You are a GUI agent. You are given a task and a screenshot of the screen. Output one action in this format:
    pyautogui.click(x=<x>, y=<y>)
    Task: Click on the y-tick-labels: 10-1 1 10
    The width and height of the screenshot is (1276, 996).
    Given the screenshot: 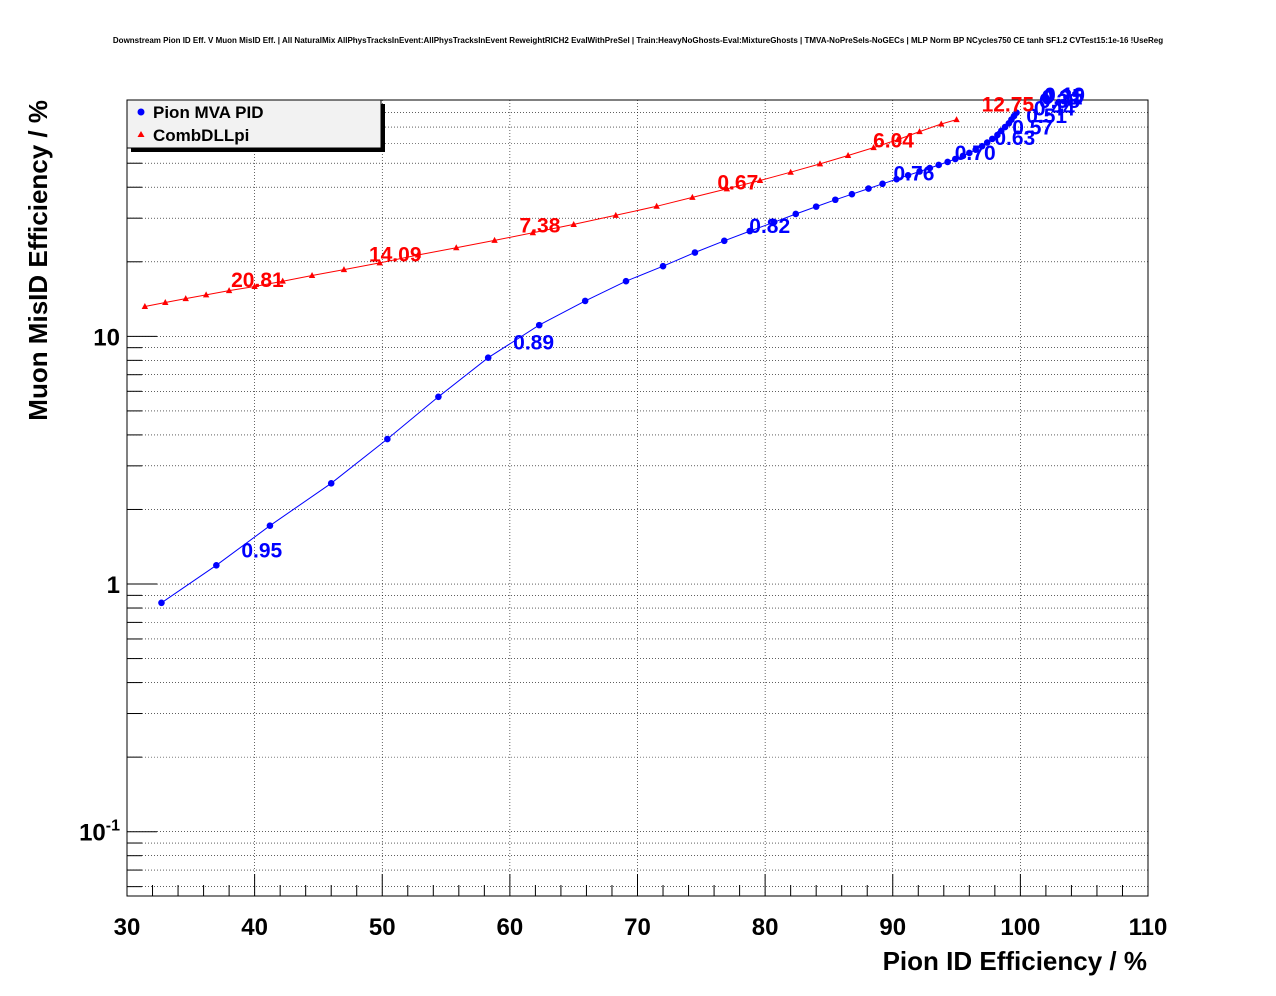 What is the action you would take?
    pyautogui.click(x=99, y=585)
    